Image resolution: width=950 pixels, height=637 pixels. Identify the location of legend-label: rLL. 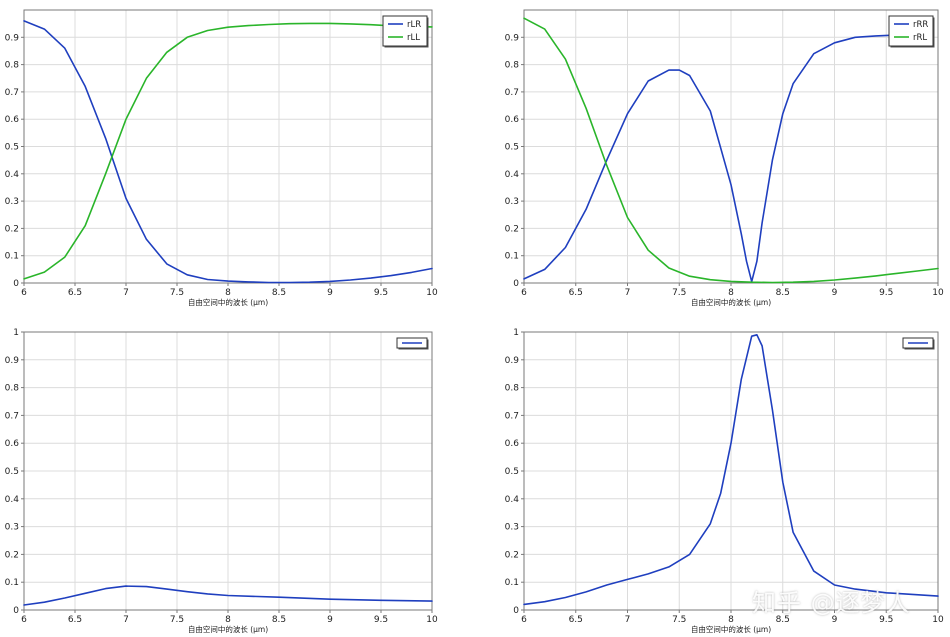
(413, 38).